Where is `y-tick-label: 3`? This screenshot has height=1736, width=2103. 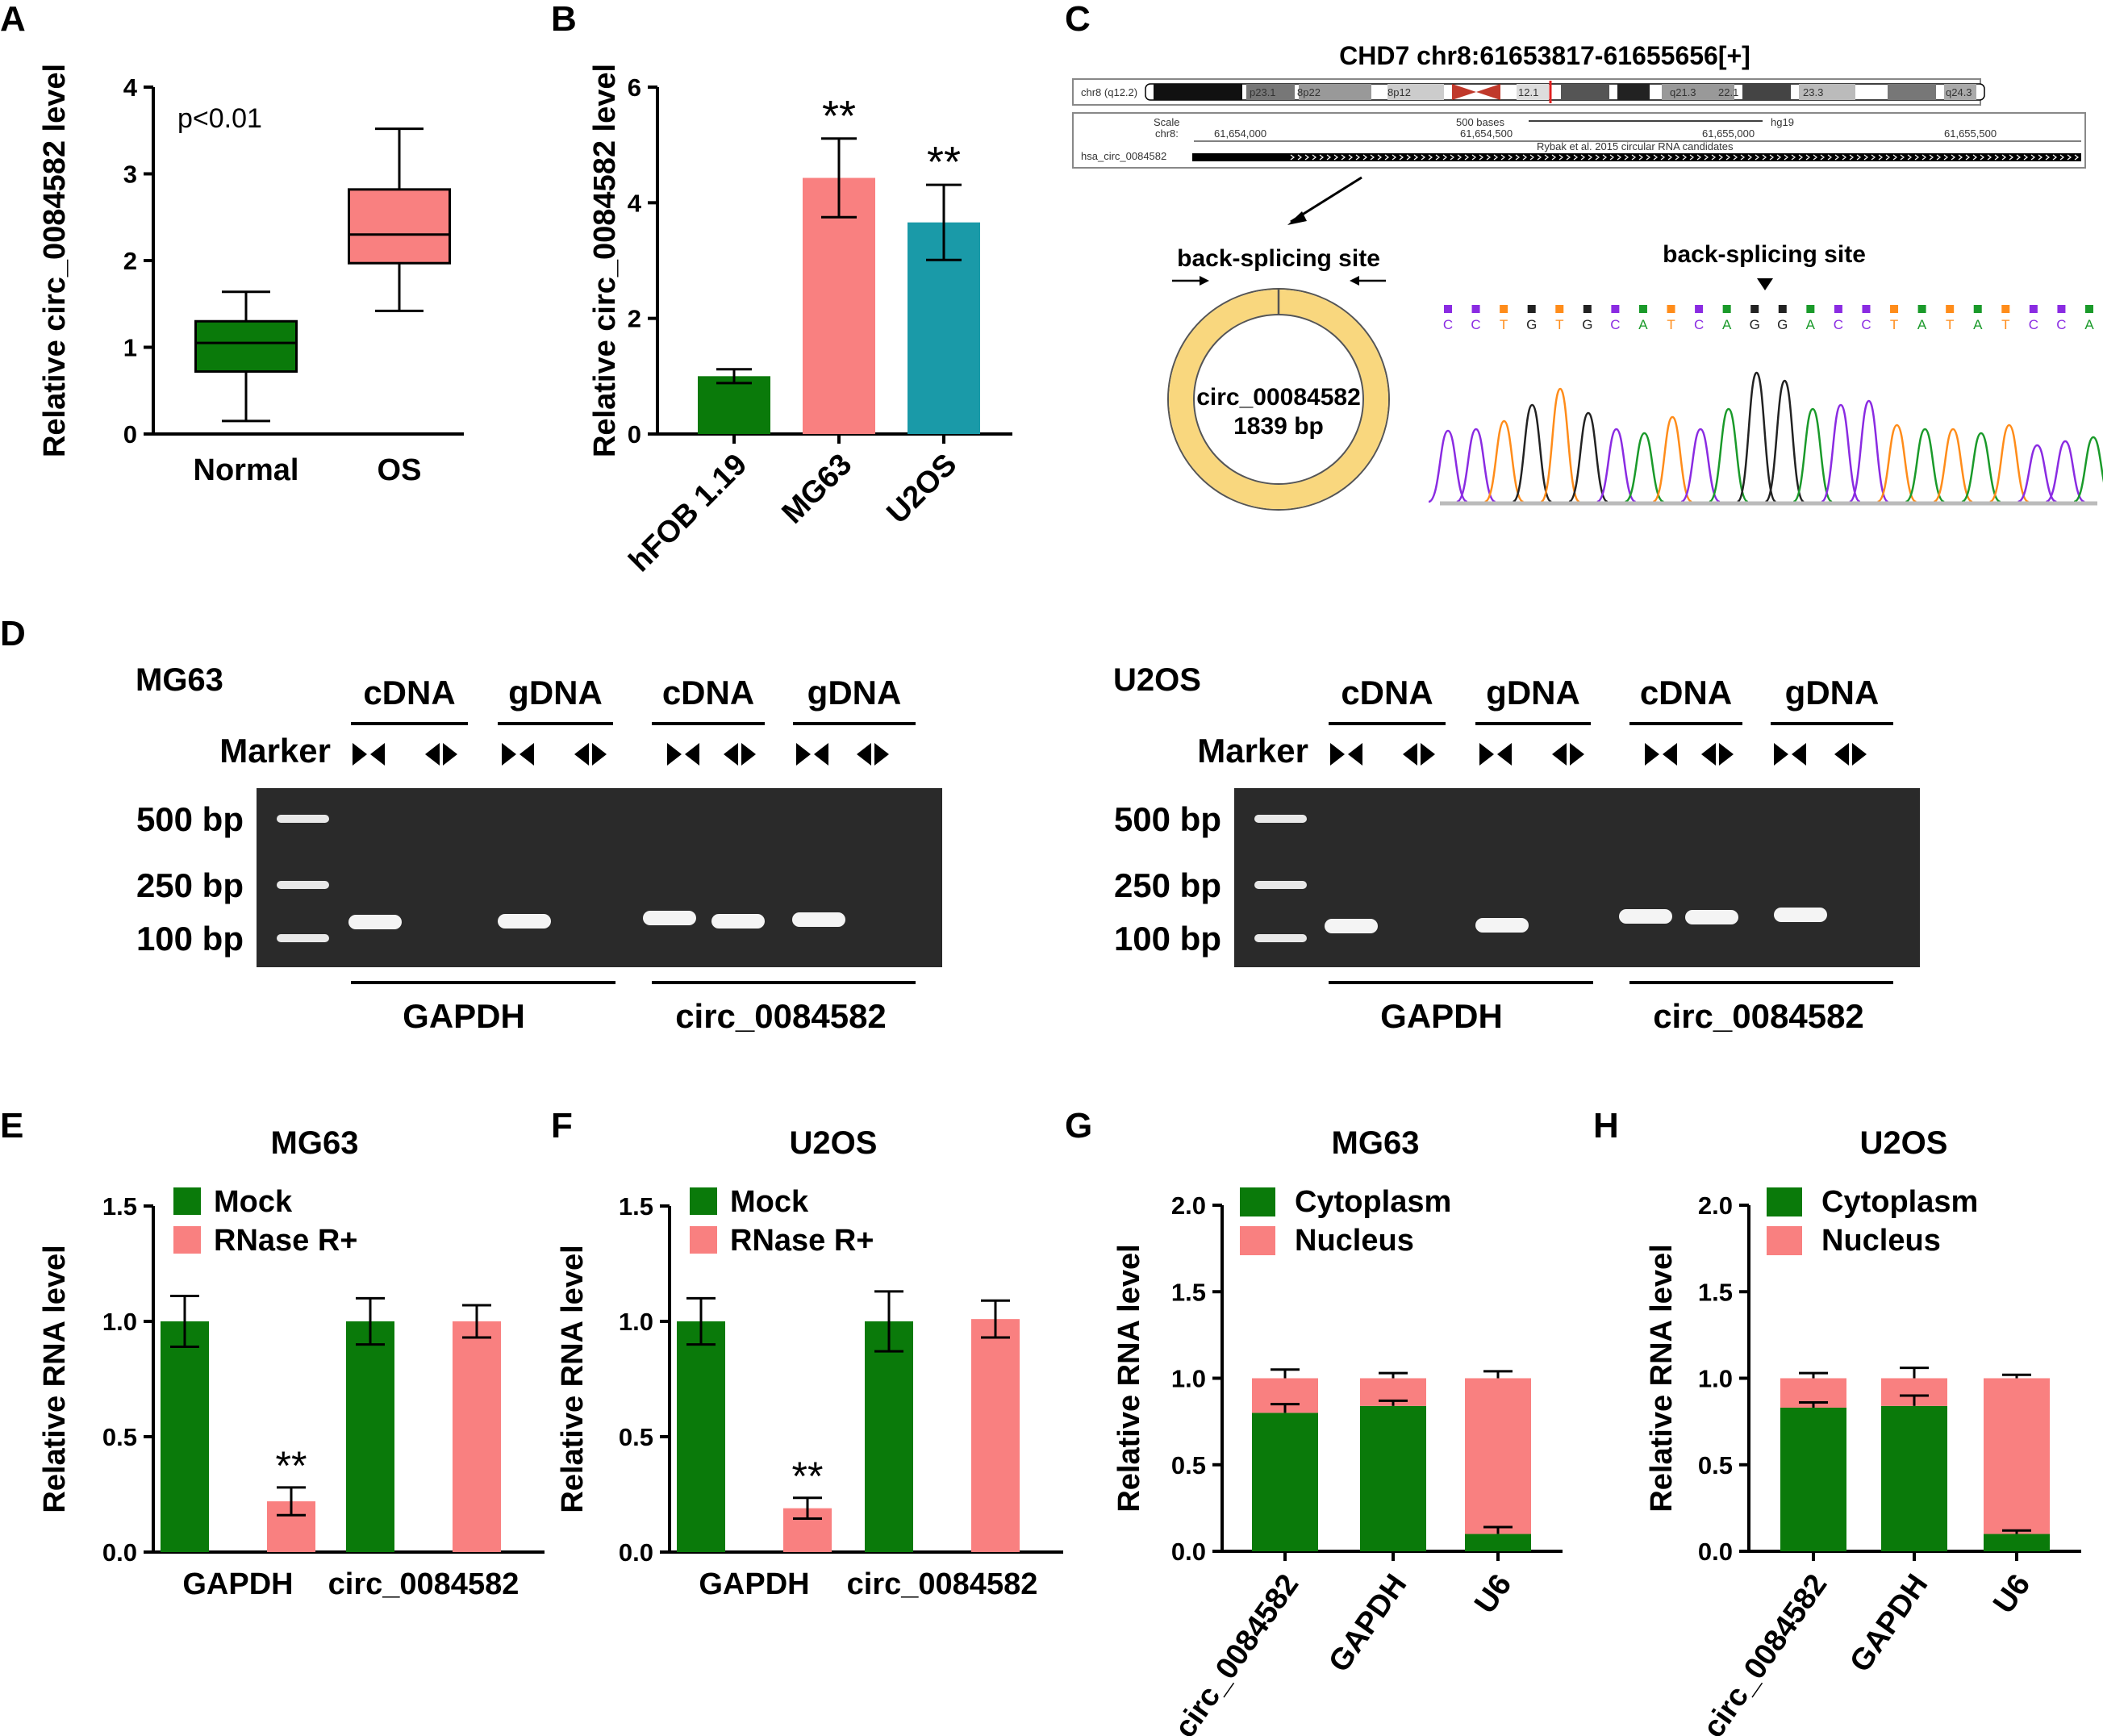 y-tick-label: 3 is located at coordinates (130, 175).